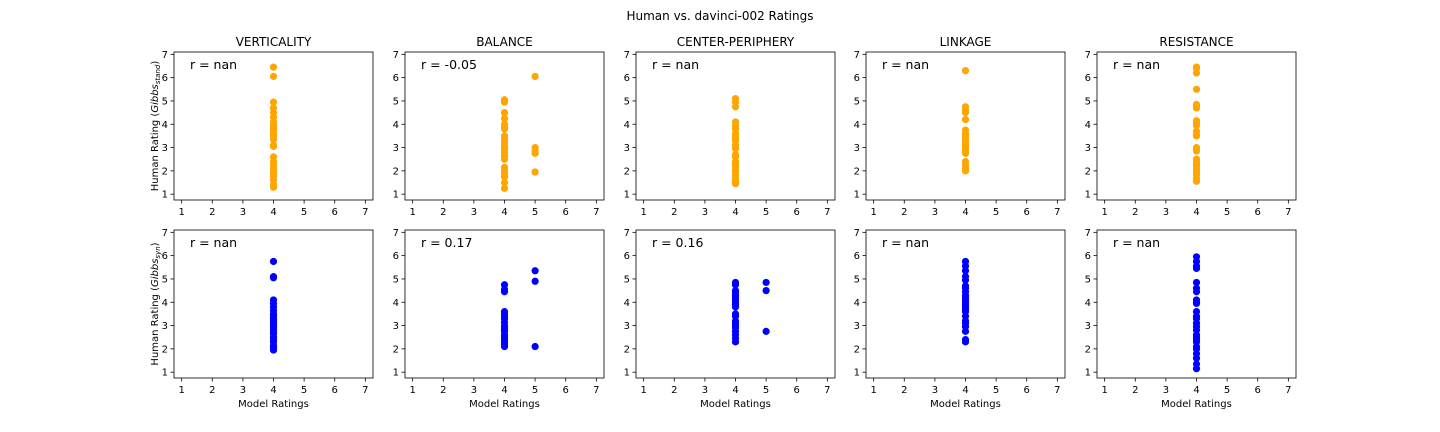  What do you see at coordinates (535, 390) in the screenshot?
I see `x-tick-label: 5` at bounding box center [535, 390].